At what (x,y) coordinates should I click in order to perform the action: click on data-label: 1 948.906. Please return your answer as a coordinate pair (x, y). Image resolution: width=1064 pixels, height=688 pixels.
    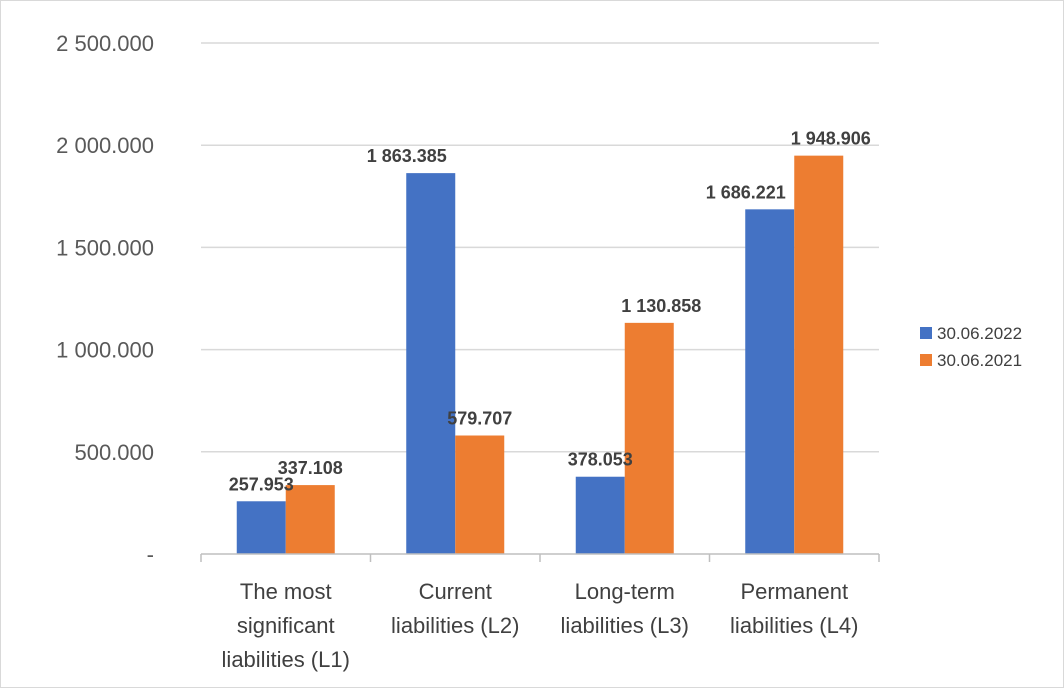
    Looking at the image, I should click on (831, 139).